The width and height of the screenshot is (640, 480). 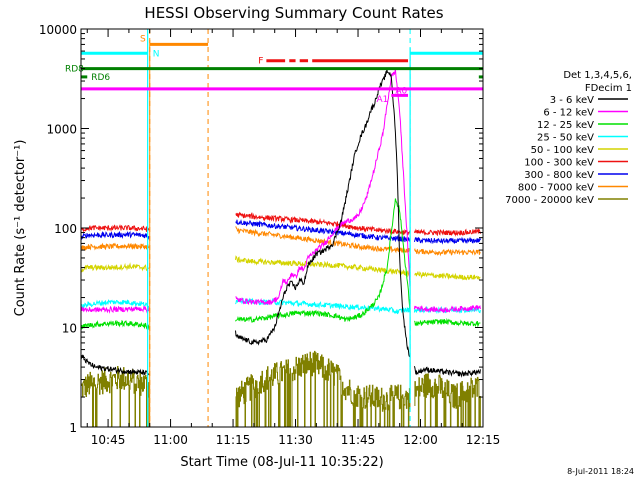 I want to click on x-tick-label-3: 11:30, so click(x=295, y=440).